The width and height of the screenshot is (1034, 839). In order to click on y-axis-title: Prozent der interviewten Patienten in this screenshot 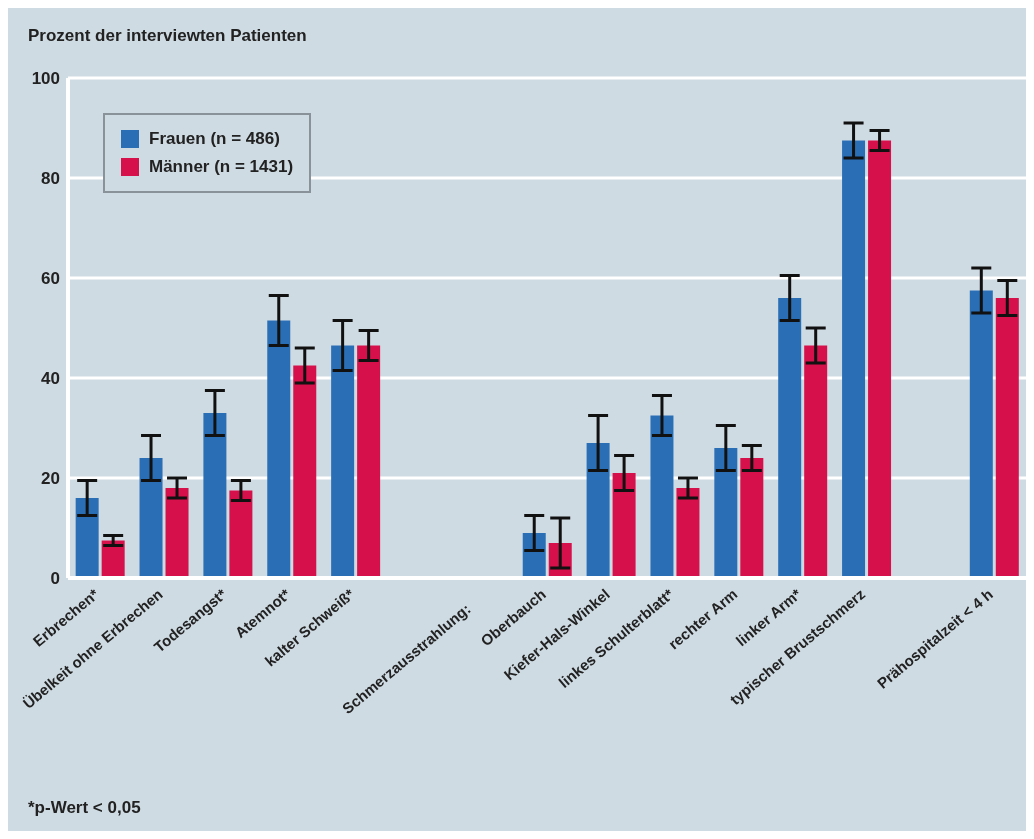, I will do `click(167, 36)`.